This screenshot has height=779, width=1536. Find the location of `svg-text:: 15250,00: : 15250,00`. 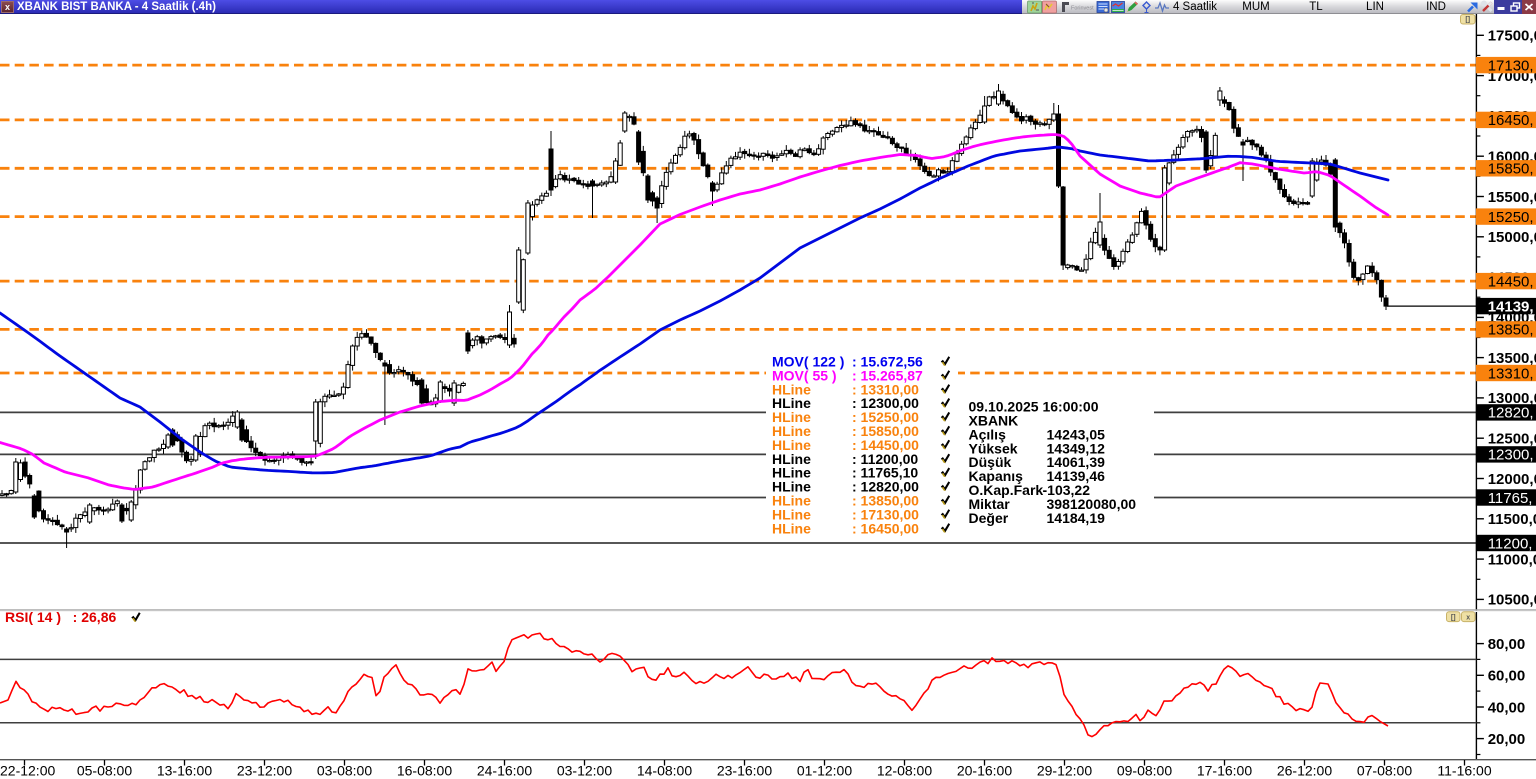

svg-text:: 15250,00: : 15250,00 is located at coordinates (885, 417).